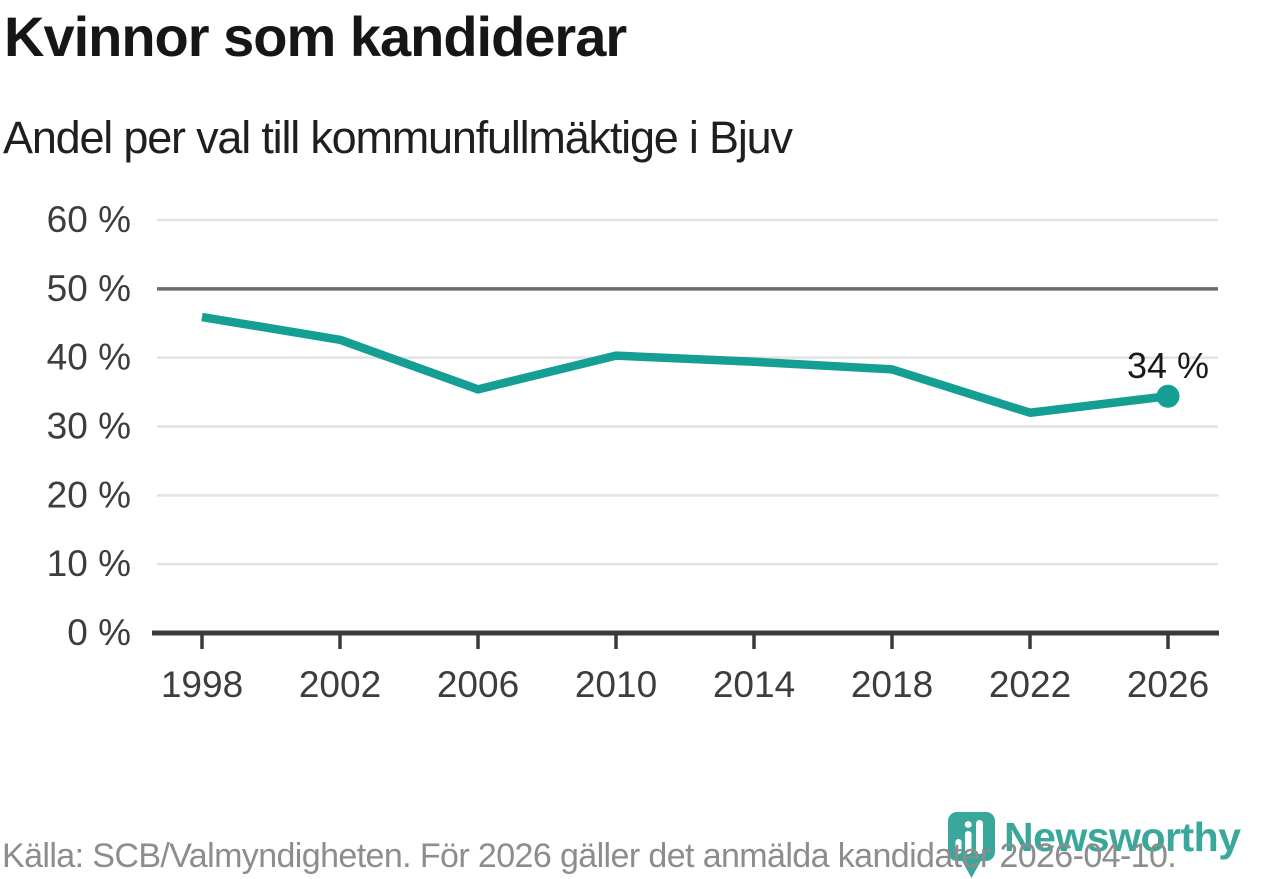 This screenshot has width=1262, height=879. What do you see at coordinates (478, 684) in the screenshot?
I see `x-tick-label: 2006` at bounding box center [478, 684].